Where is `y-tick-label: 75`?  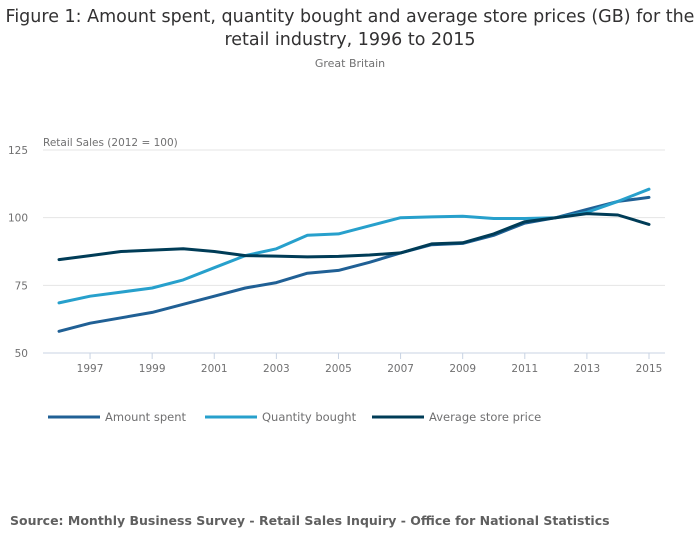 y-tick-label: 75 is located at coordinates (21, 286).